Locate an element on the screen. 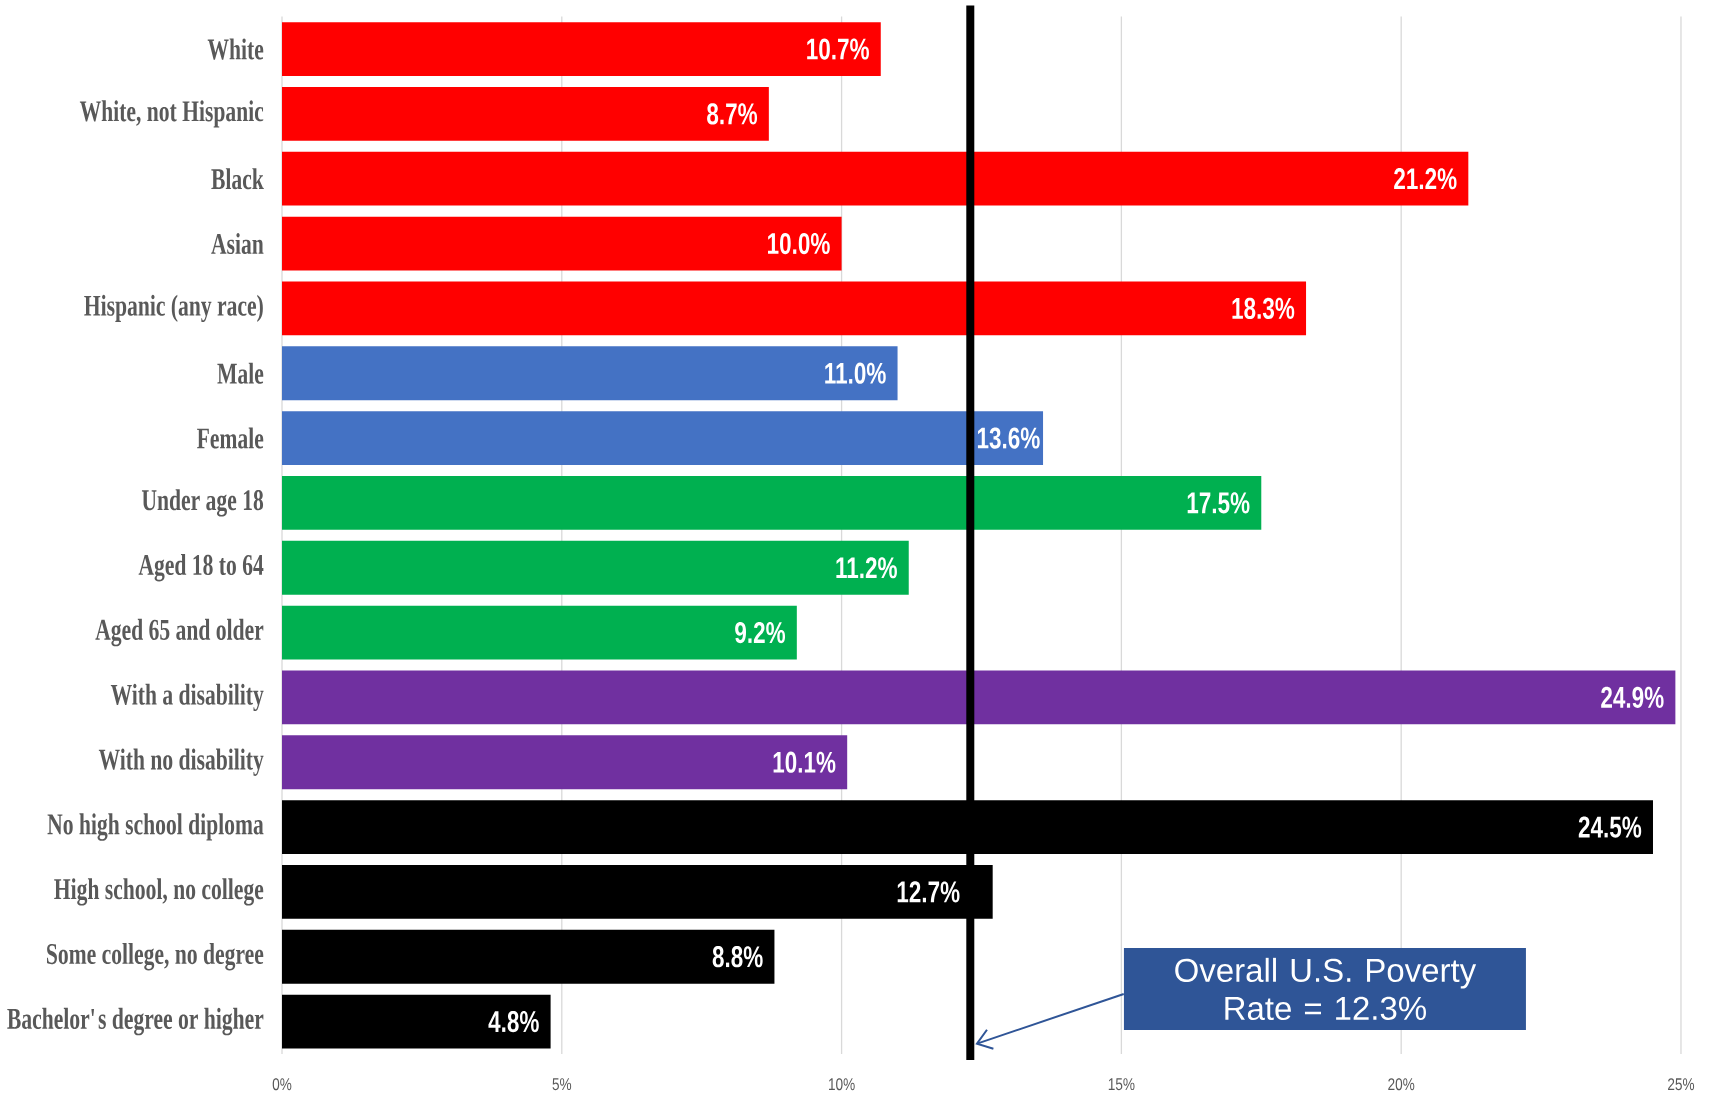 This screenshot has height=1094, width=1713. y-tick-label: Male is located at coordinates (240, 373).